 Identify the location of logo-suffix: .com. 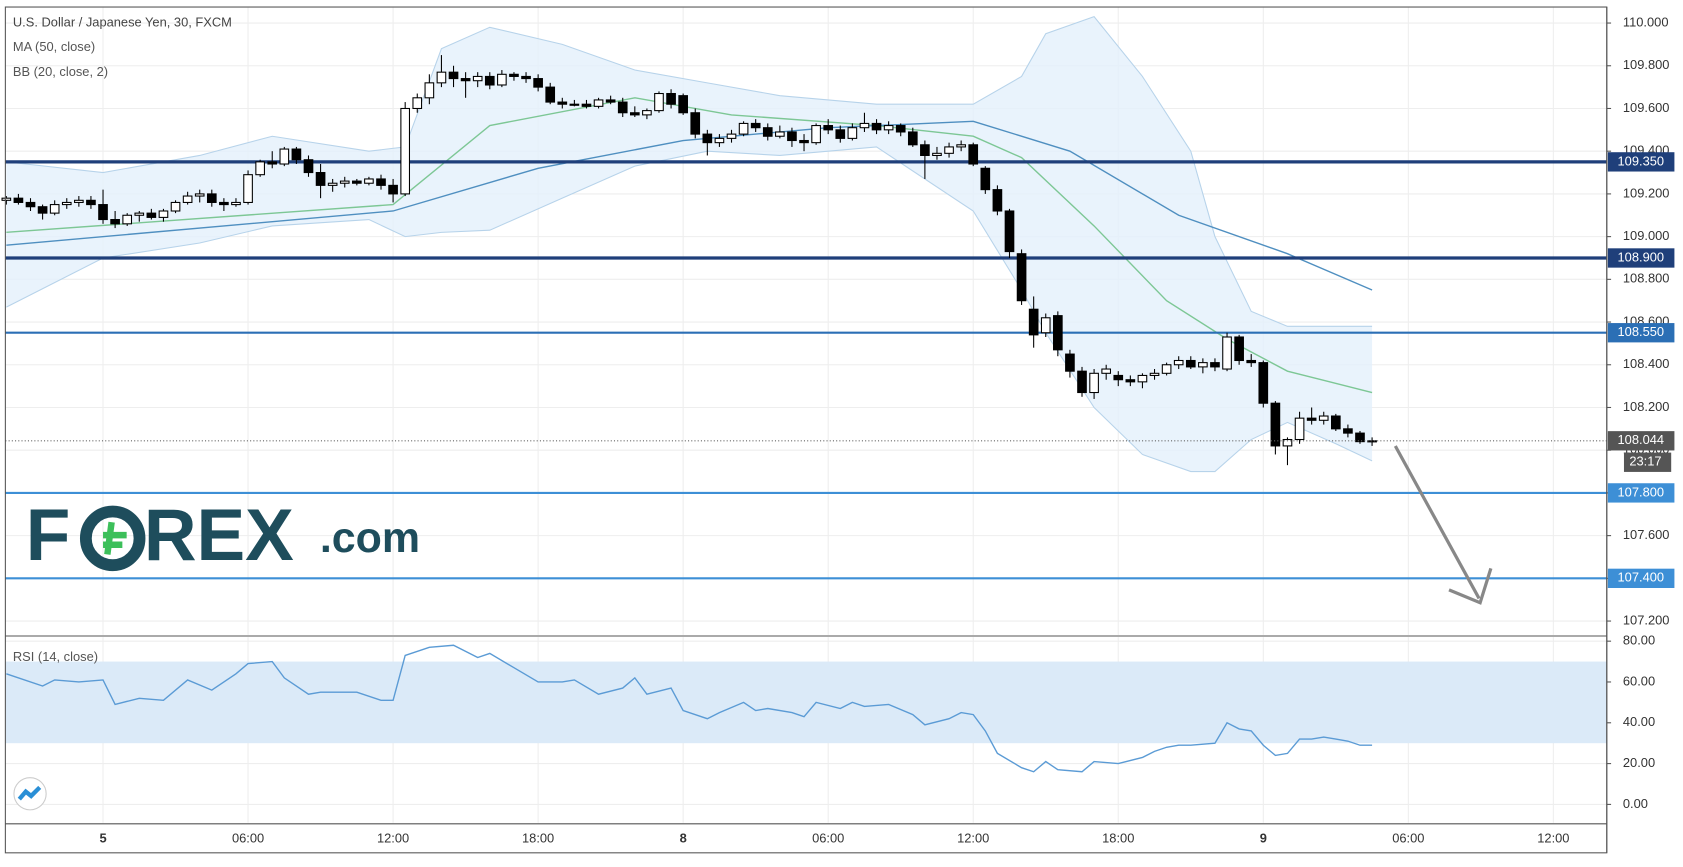
(370, 538).